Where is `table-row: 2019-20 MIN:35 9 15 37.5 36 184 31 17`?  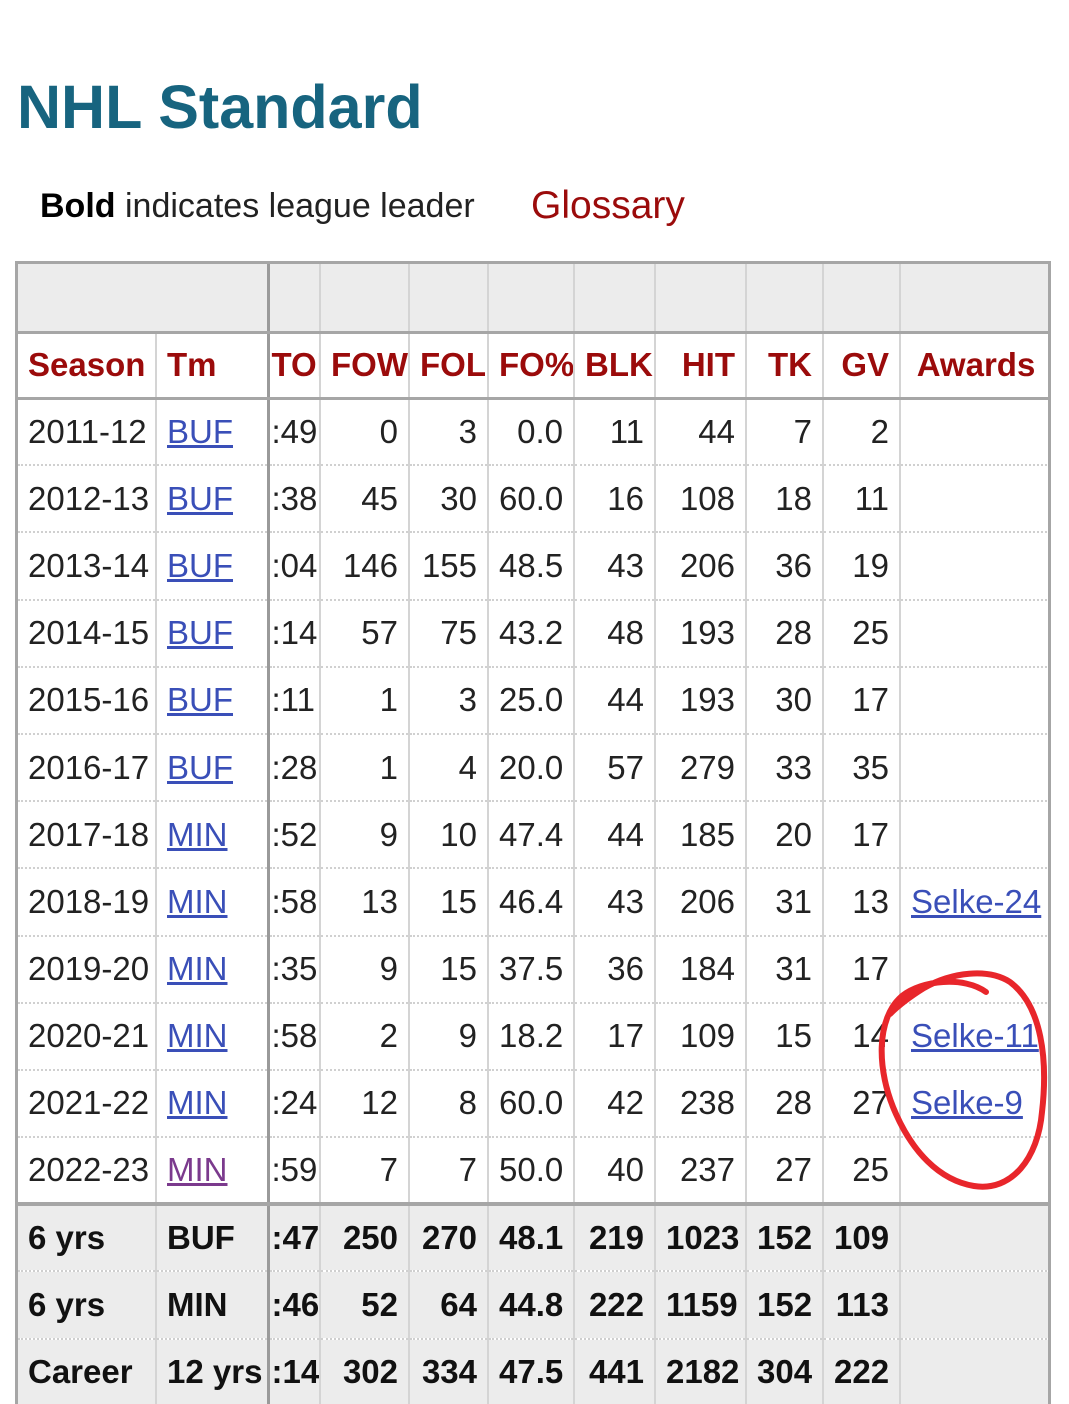
table-row: 2019-20 MIN:35 9 15 37.5 36 184 31 17 is located at coordinates (533, 969).